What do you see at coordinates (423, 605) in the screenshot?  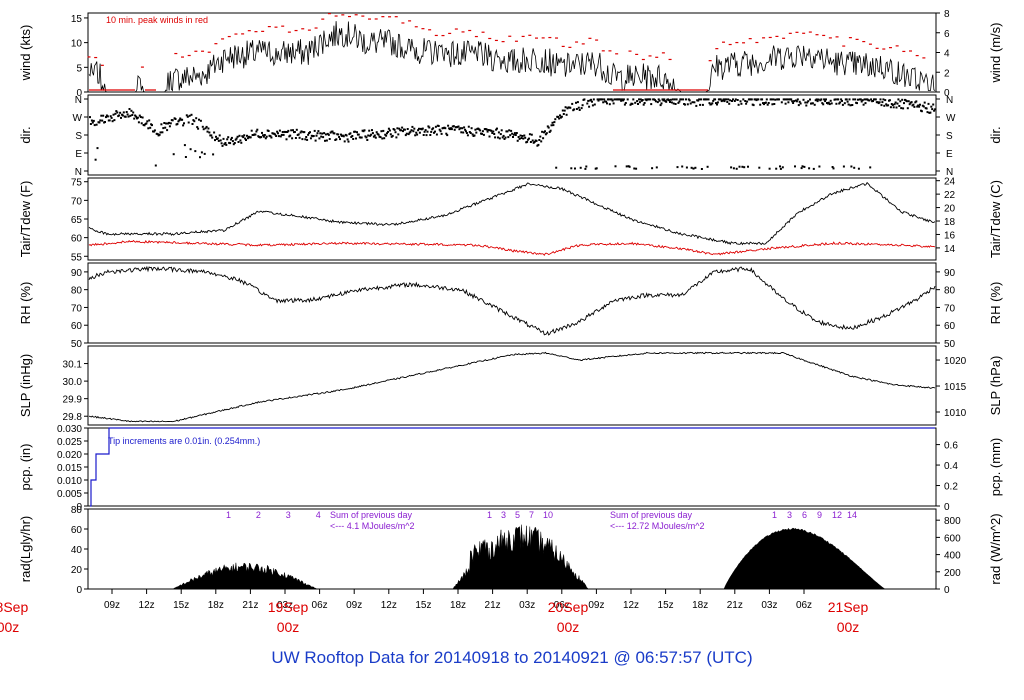 I see `xticklabel: 15z` at bounding box center [423, 605].